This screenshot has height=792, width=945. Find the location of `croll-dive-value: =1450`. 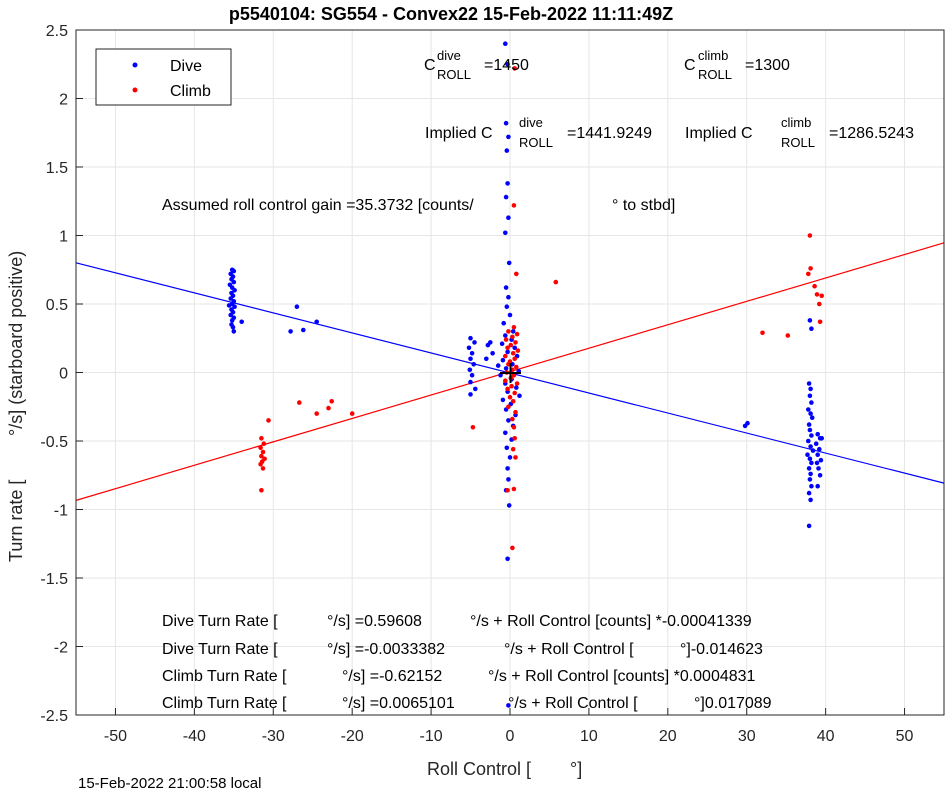

croll-dive-value: =1450 is located at coordinates (506, 65).